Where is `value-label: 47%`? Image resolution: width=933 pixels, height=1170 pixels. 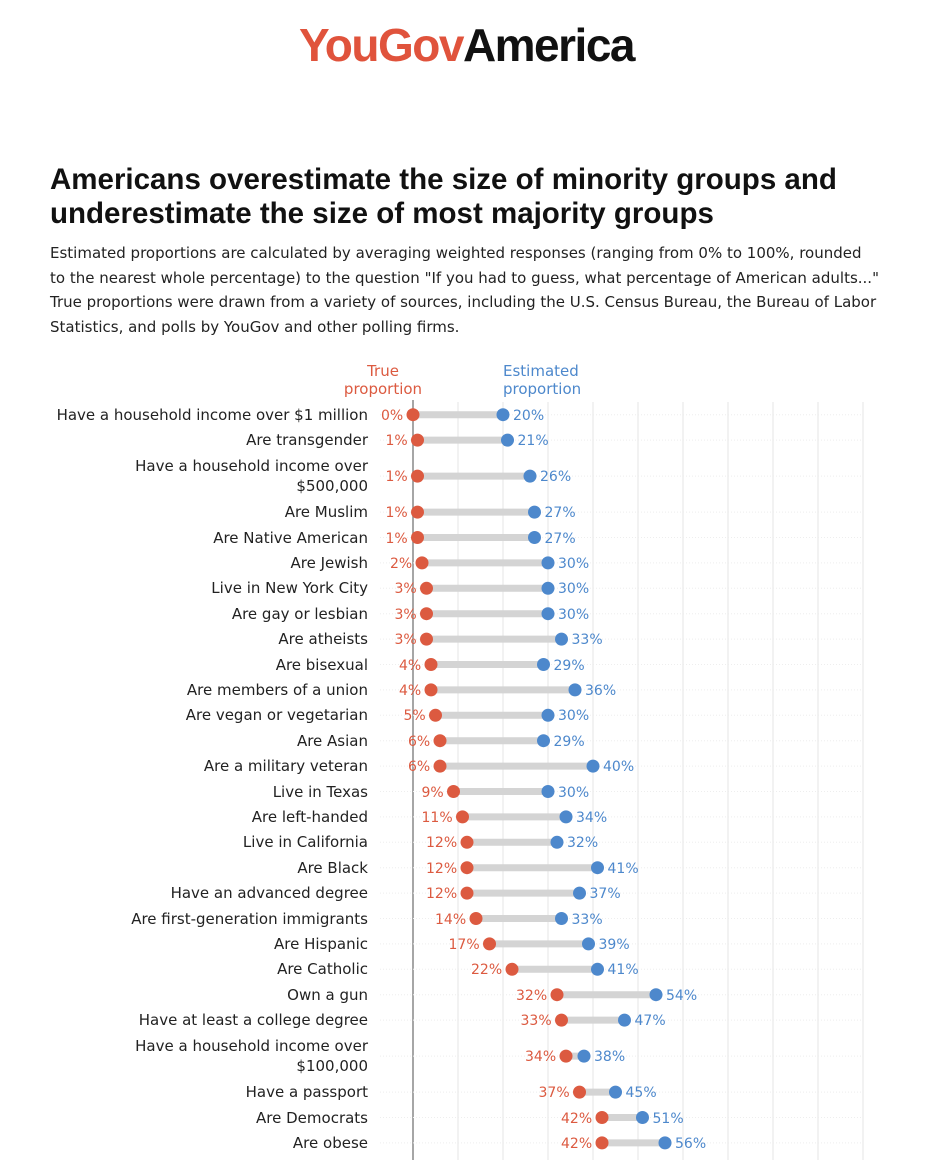
value-label: 47% is located at coordinates (650, 1021).